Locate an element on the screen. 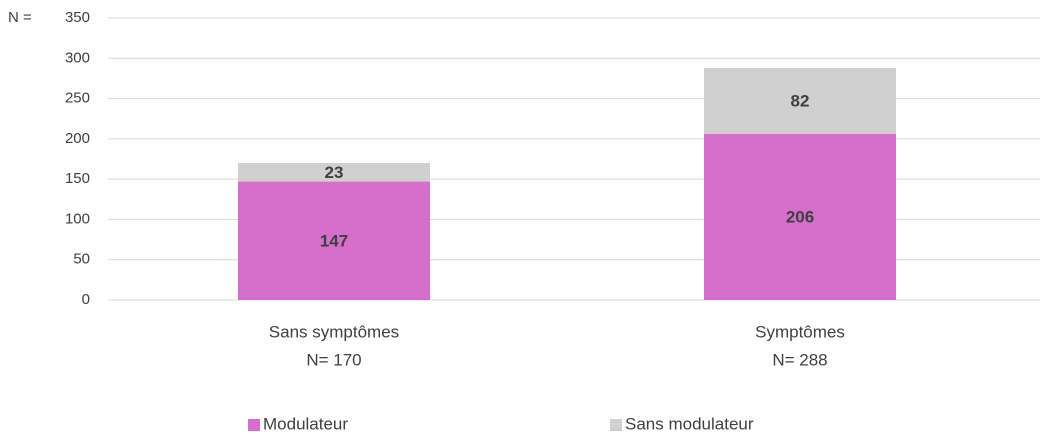 The height and width of the screenshot is (436, 1048). x-tick-label: Sans symptômes is located at coordinates (334, 331).